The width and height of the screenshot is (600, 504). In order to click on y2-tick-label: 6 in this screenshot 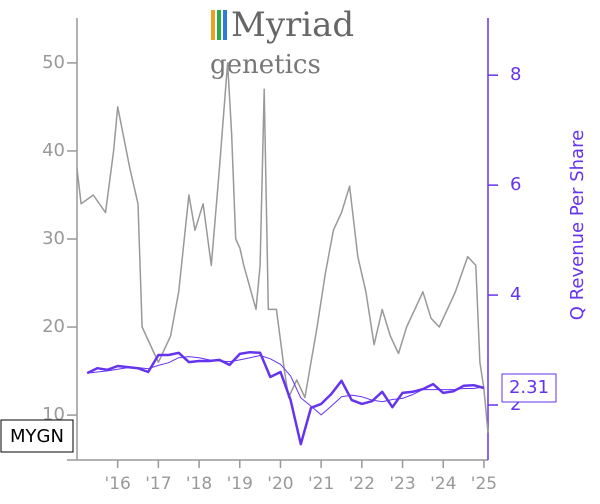, I will do `click(515, 184)`.